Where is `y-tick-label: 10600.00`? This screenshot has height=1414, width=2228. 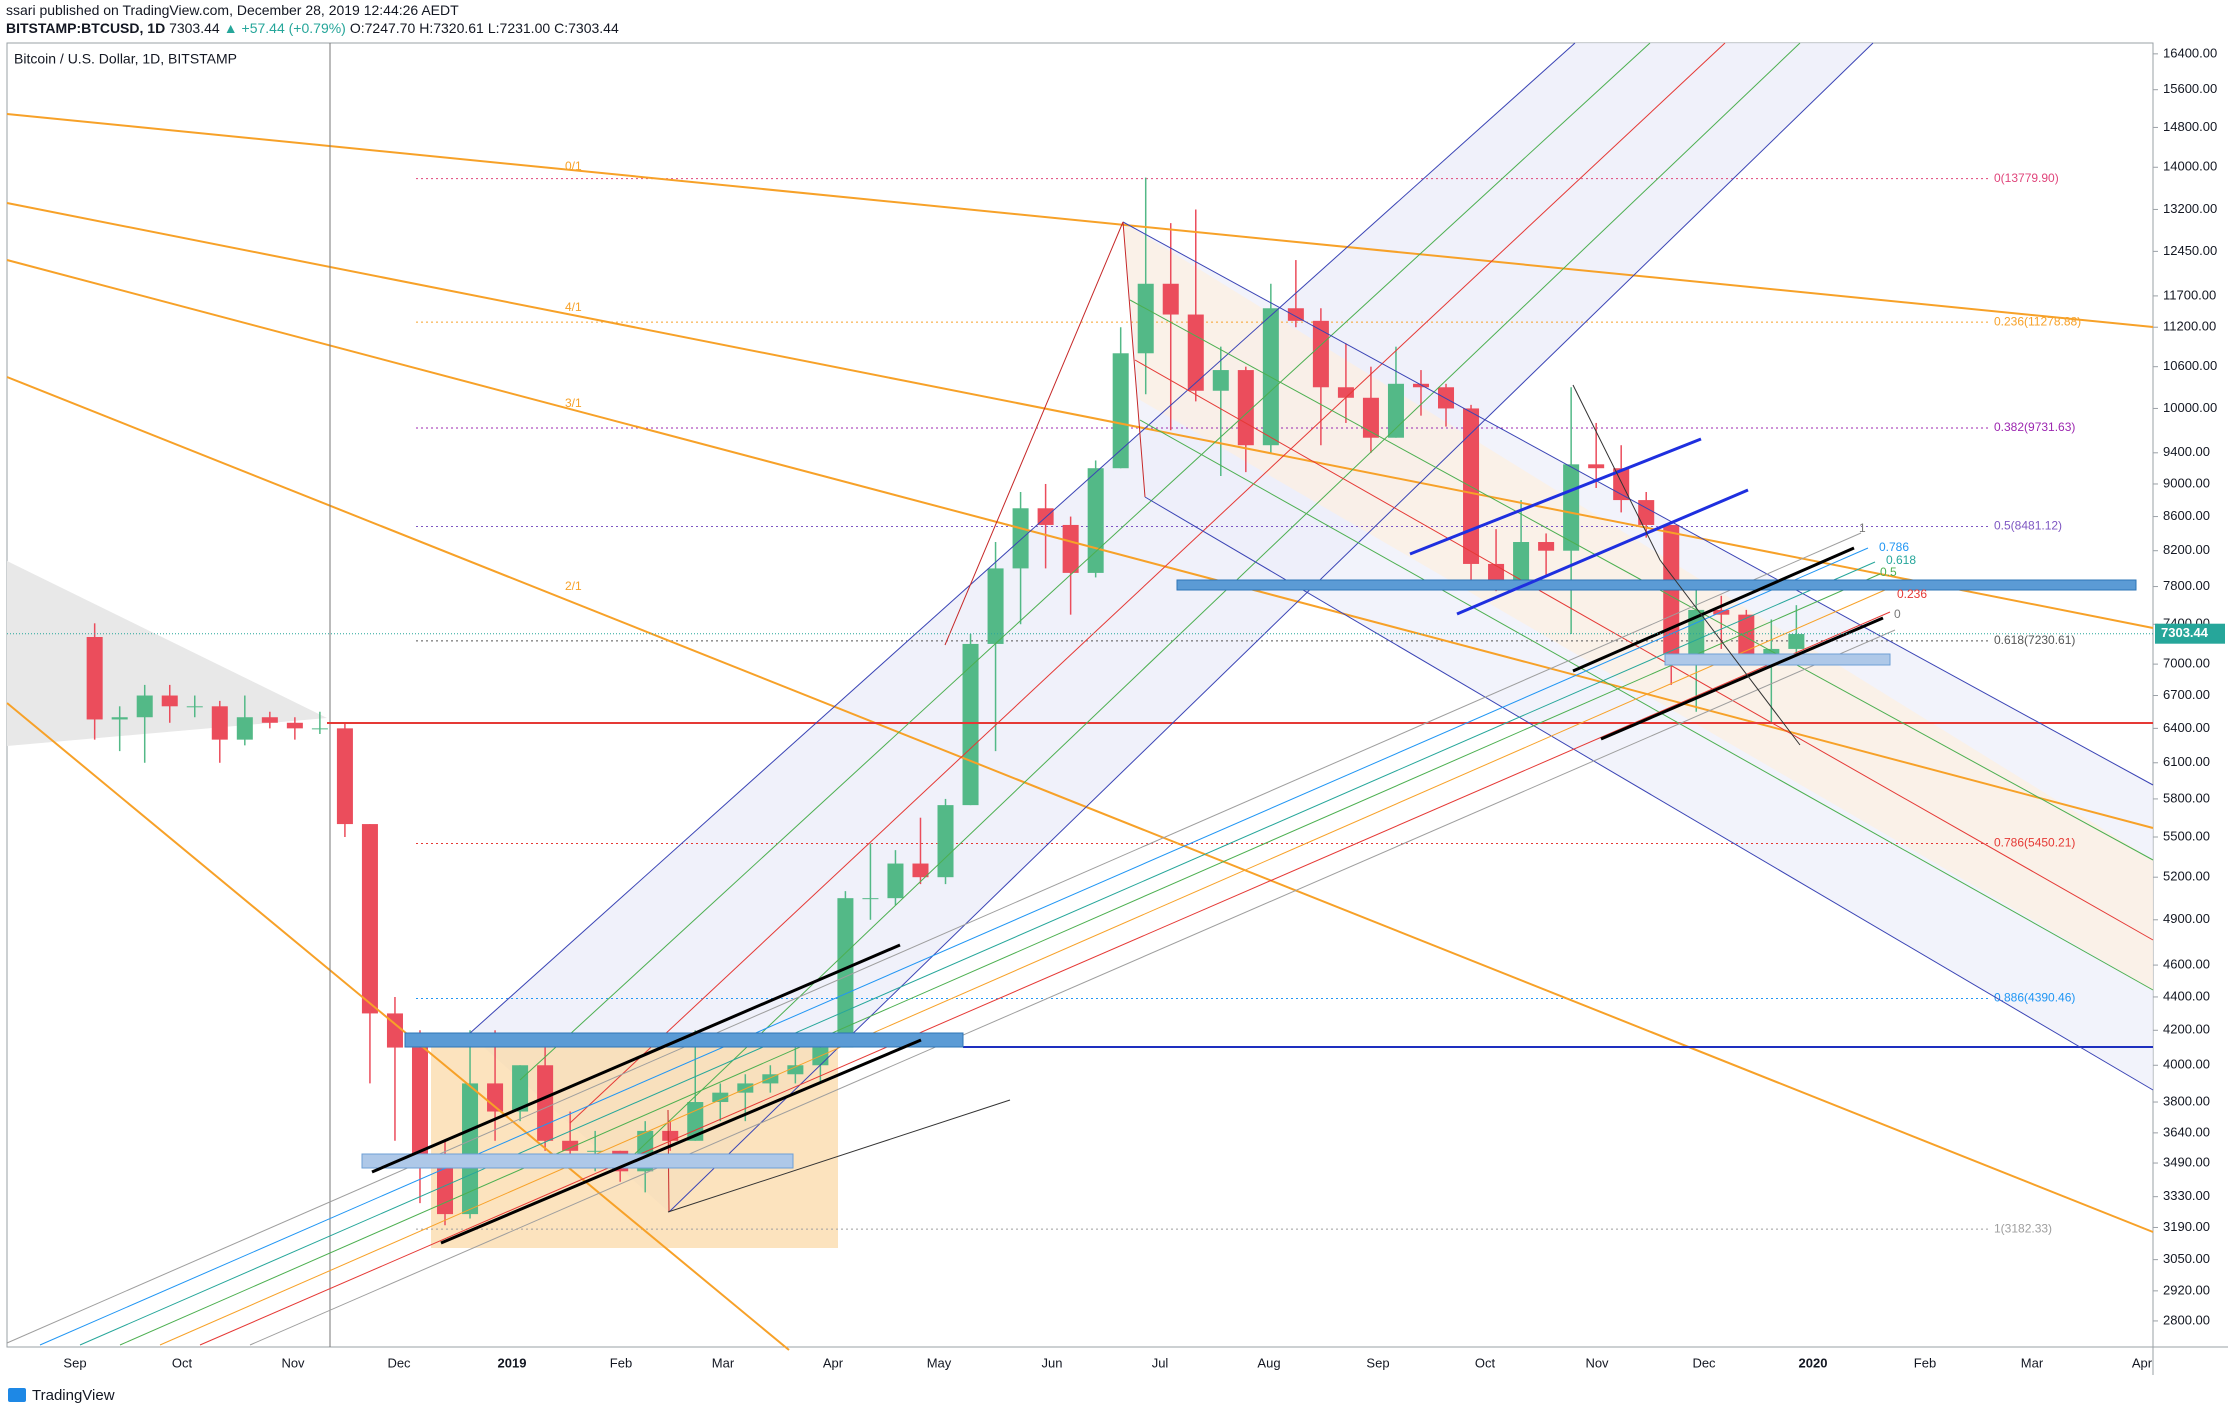 y-tick-label: 10600.00 is located at coordinates (2190, 365).